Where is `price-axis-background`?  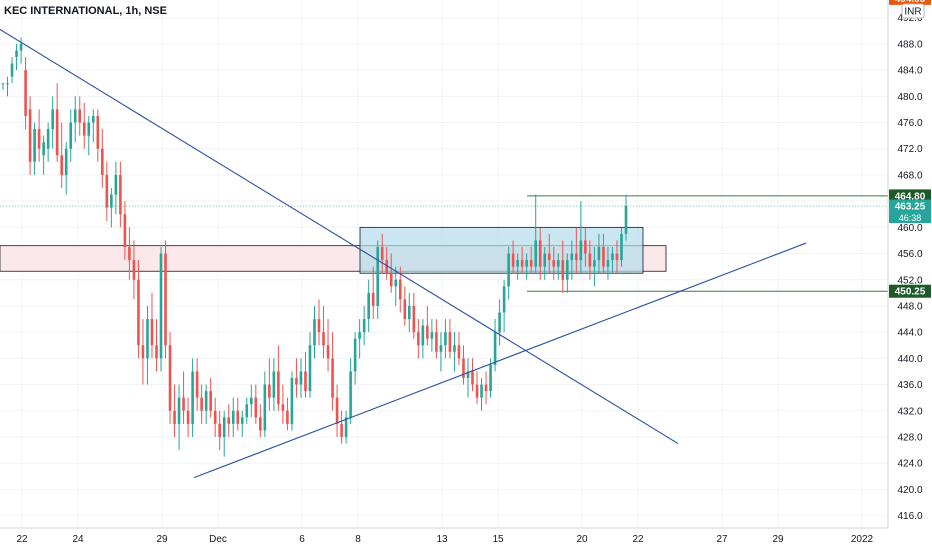 price-axis-background is located at coordinates (910, 275).